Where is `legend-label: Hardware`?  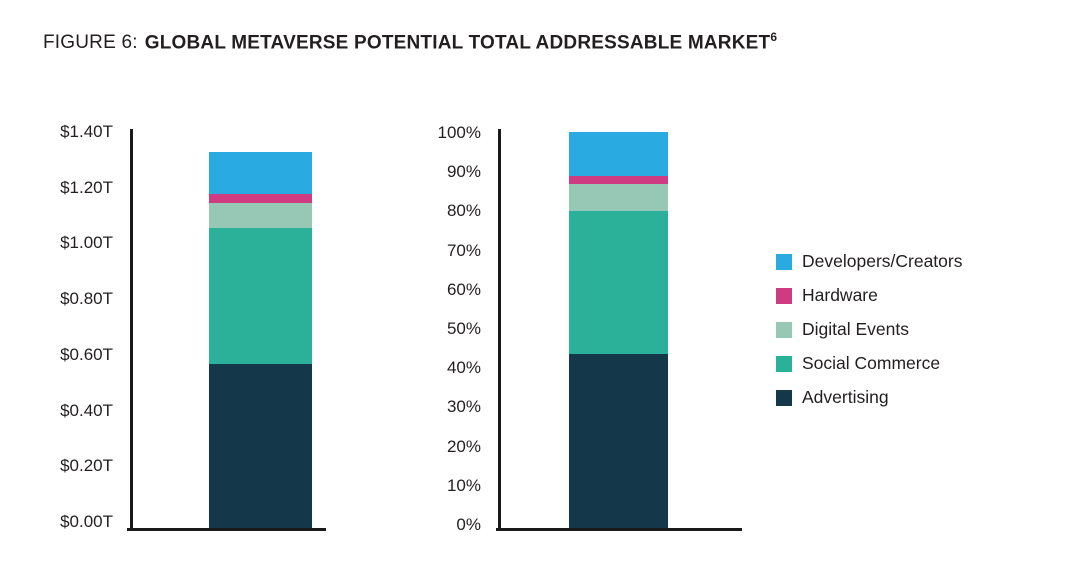
legend-label: Hardware is located at coordinates (840, 295).